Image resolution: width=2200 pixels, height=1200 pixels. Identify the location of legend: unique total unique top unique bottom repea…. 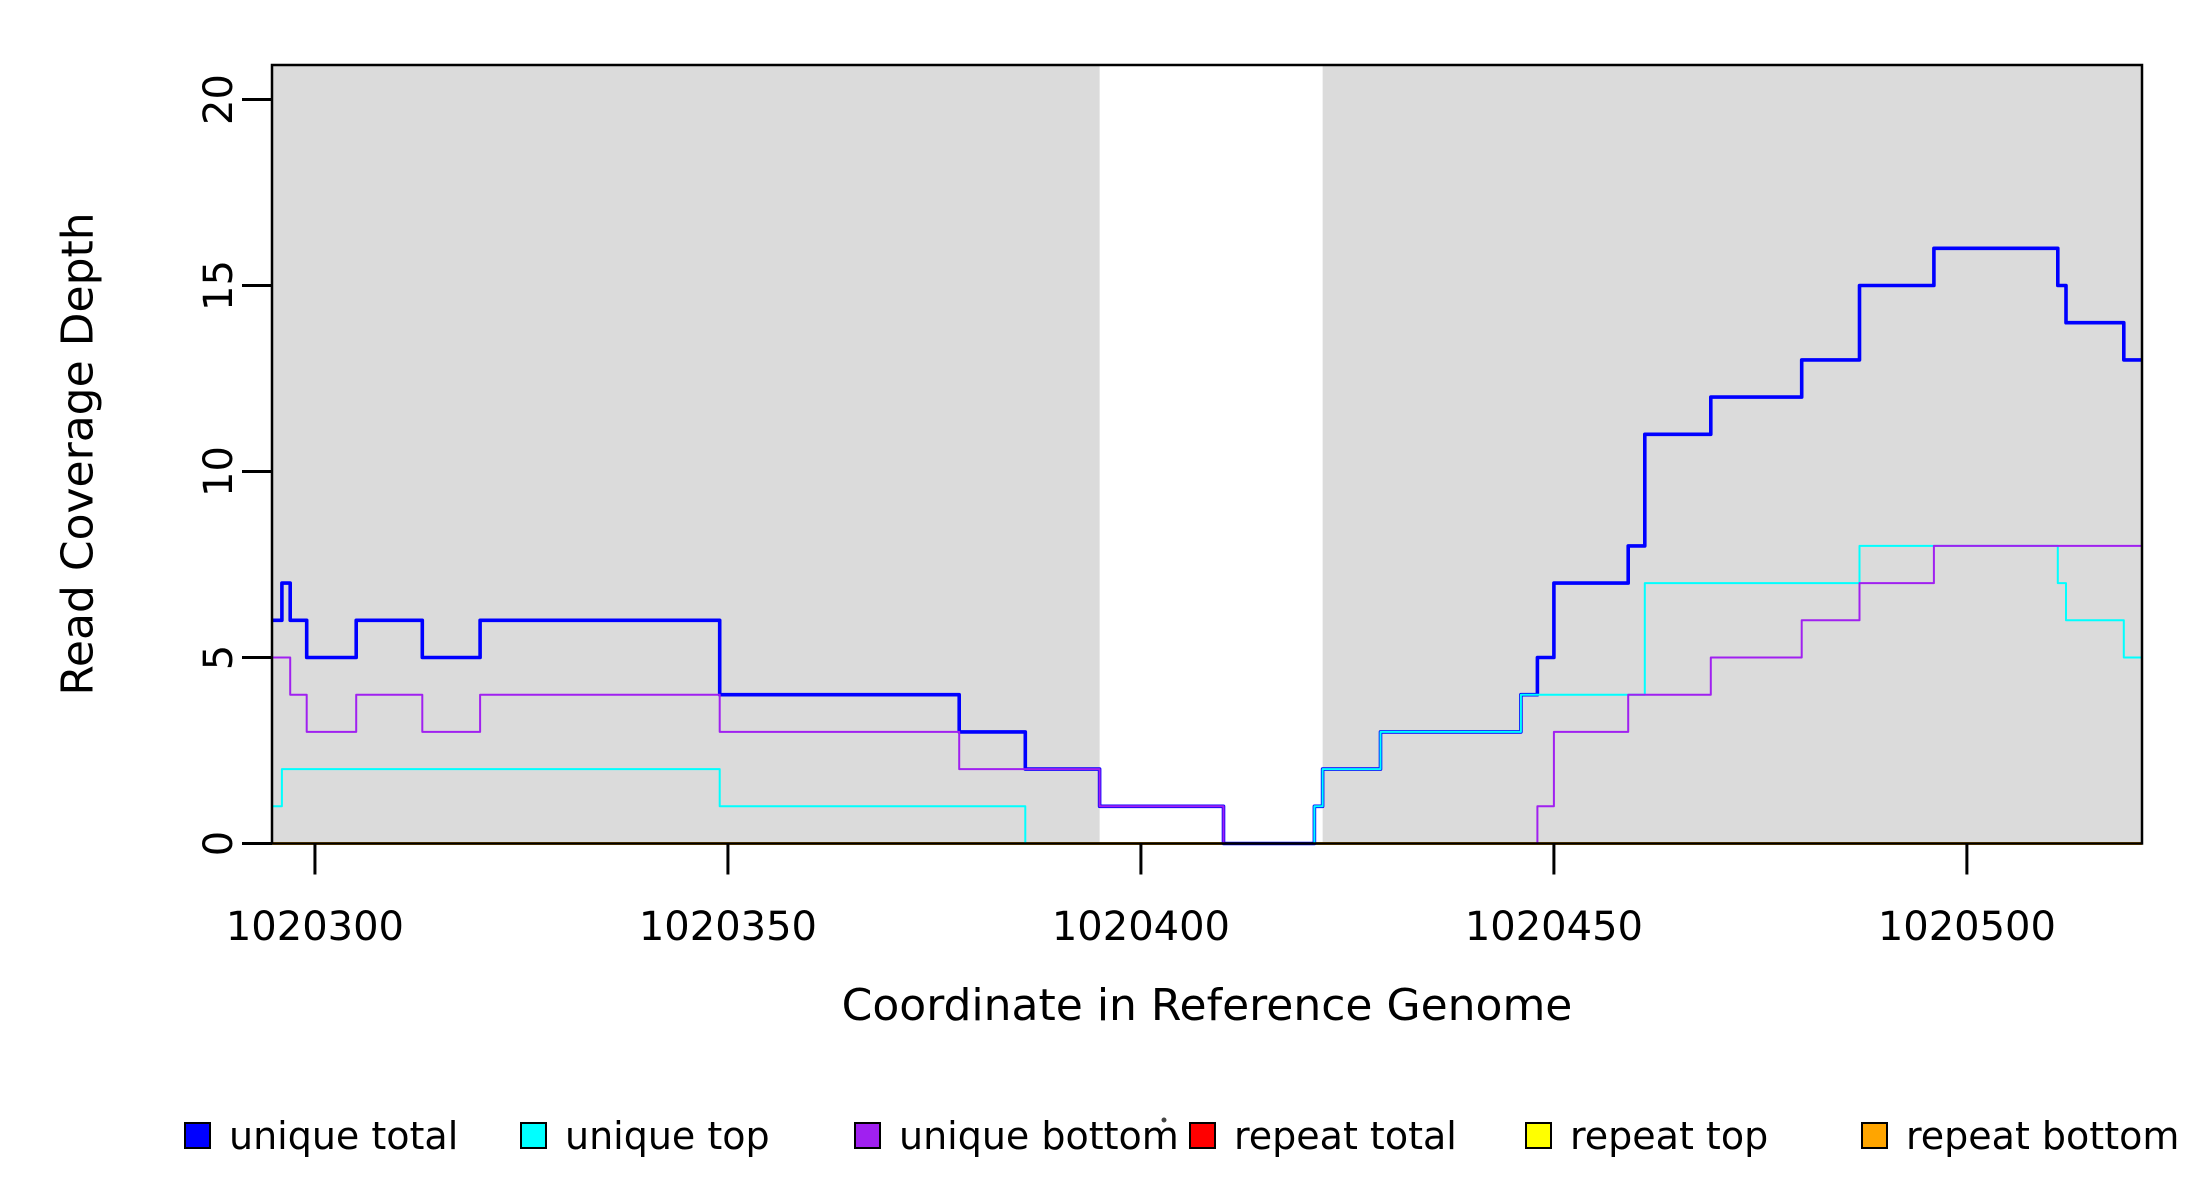
(1181, 1136).